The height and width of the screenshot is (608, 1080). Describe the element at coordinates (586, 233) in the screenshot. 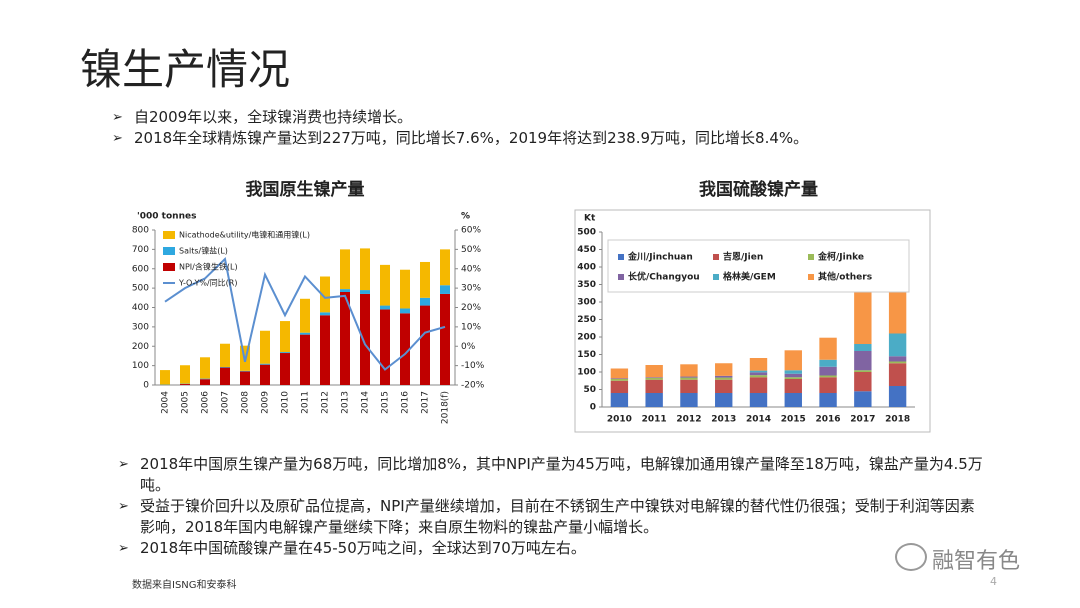

I see `y-tick-label: 500` at that location.